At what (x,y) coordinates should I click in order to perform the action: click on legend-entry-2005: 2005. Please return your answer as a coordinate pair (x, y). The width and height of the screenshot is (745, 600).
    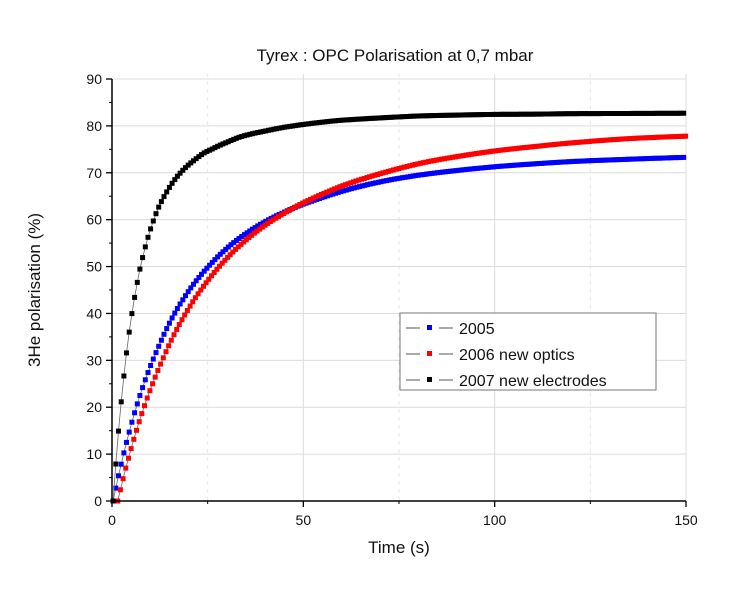
    Looking at the image, I should click on (450, 329).